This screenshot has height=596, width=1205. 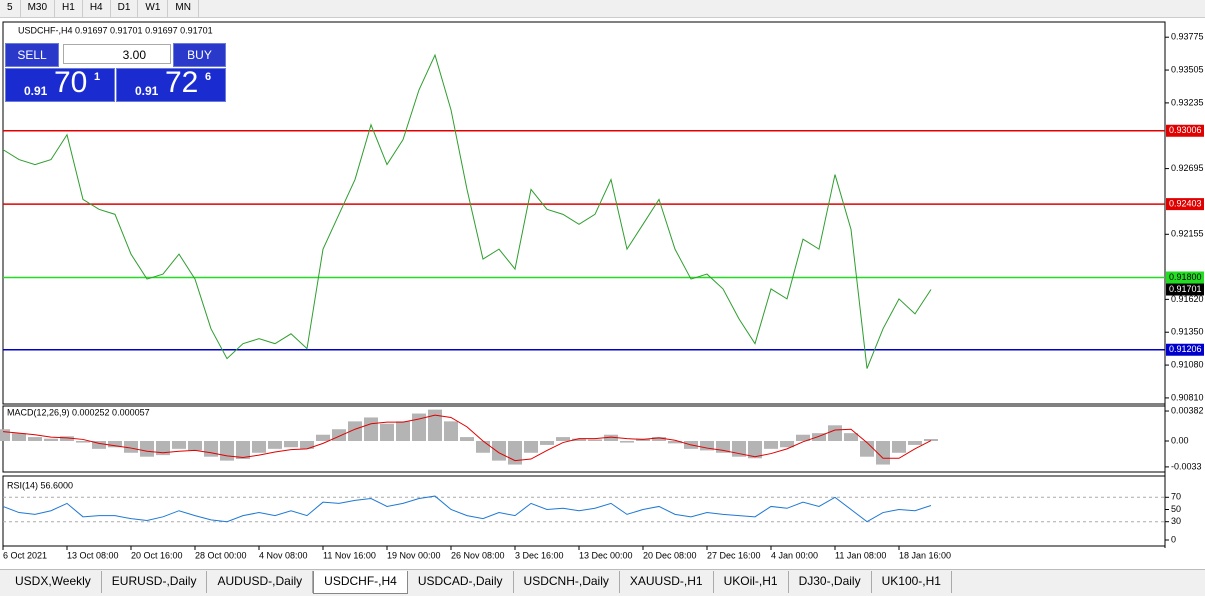 What do you see at coordinates (478, 555) in the screenshot?
I see `x-tick-label: 26 Nov 08:00` at bounding box center [478, 555].